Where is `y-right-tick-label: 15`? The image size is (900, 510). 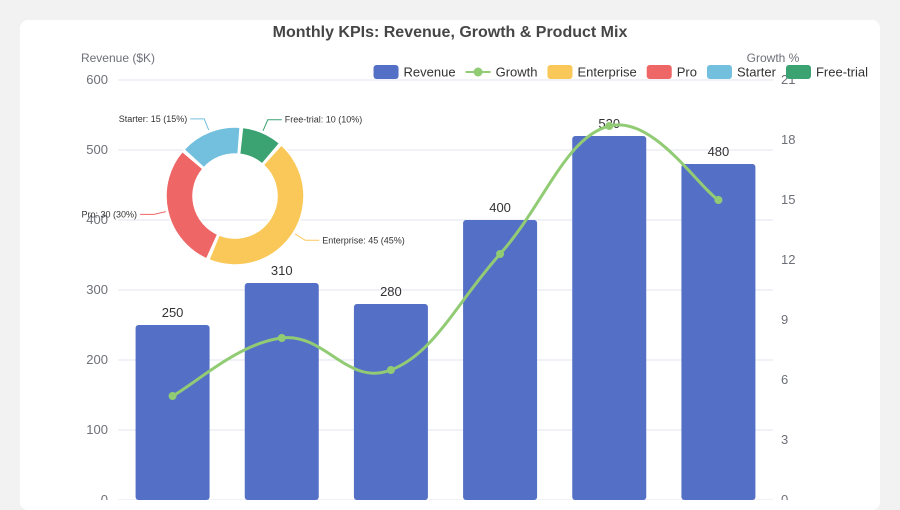 y-right-tick-label: 15 is located at coordinates (788, 199).